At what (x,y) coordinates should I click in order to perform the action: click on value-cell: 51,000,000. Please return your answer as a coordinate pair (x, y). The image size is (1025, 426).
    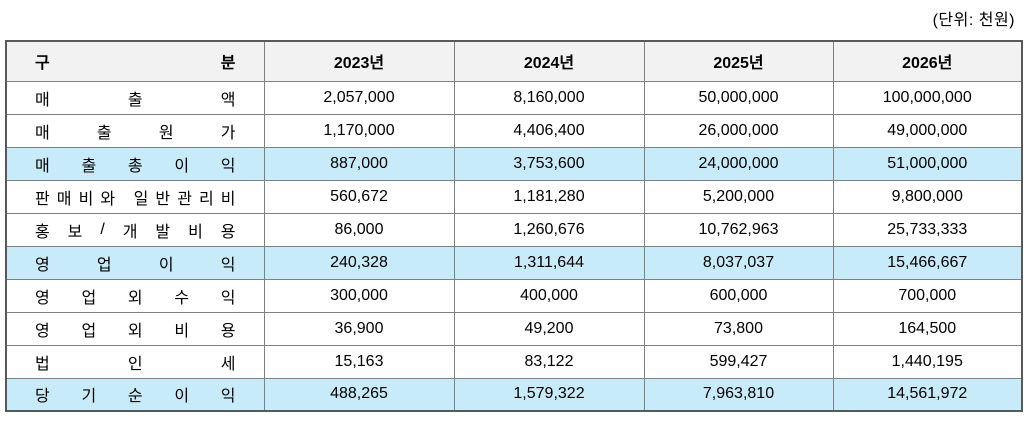
    Looking at the image, I should click on (927, 163).